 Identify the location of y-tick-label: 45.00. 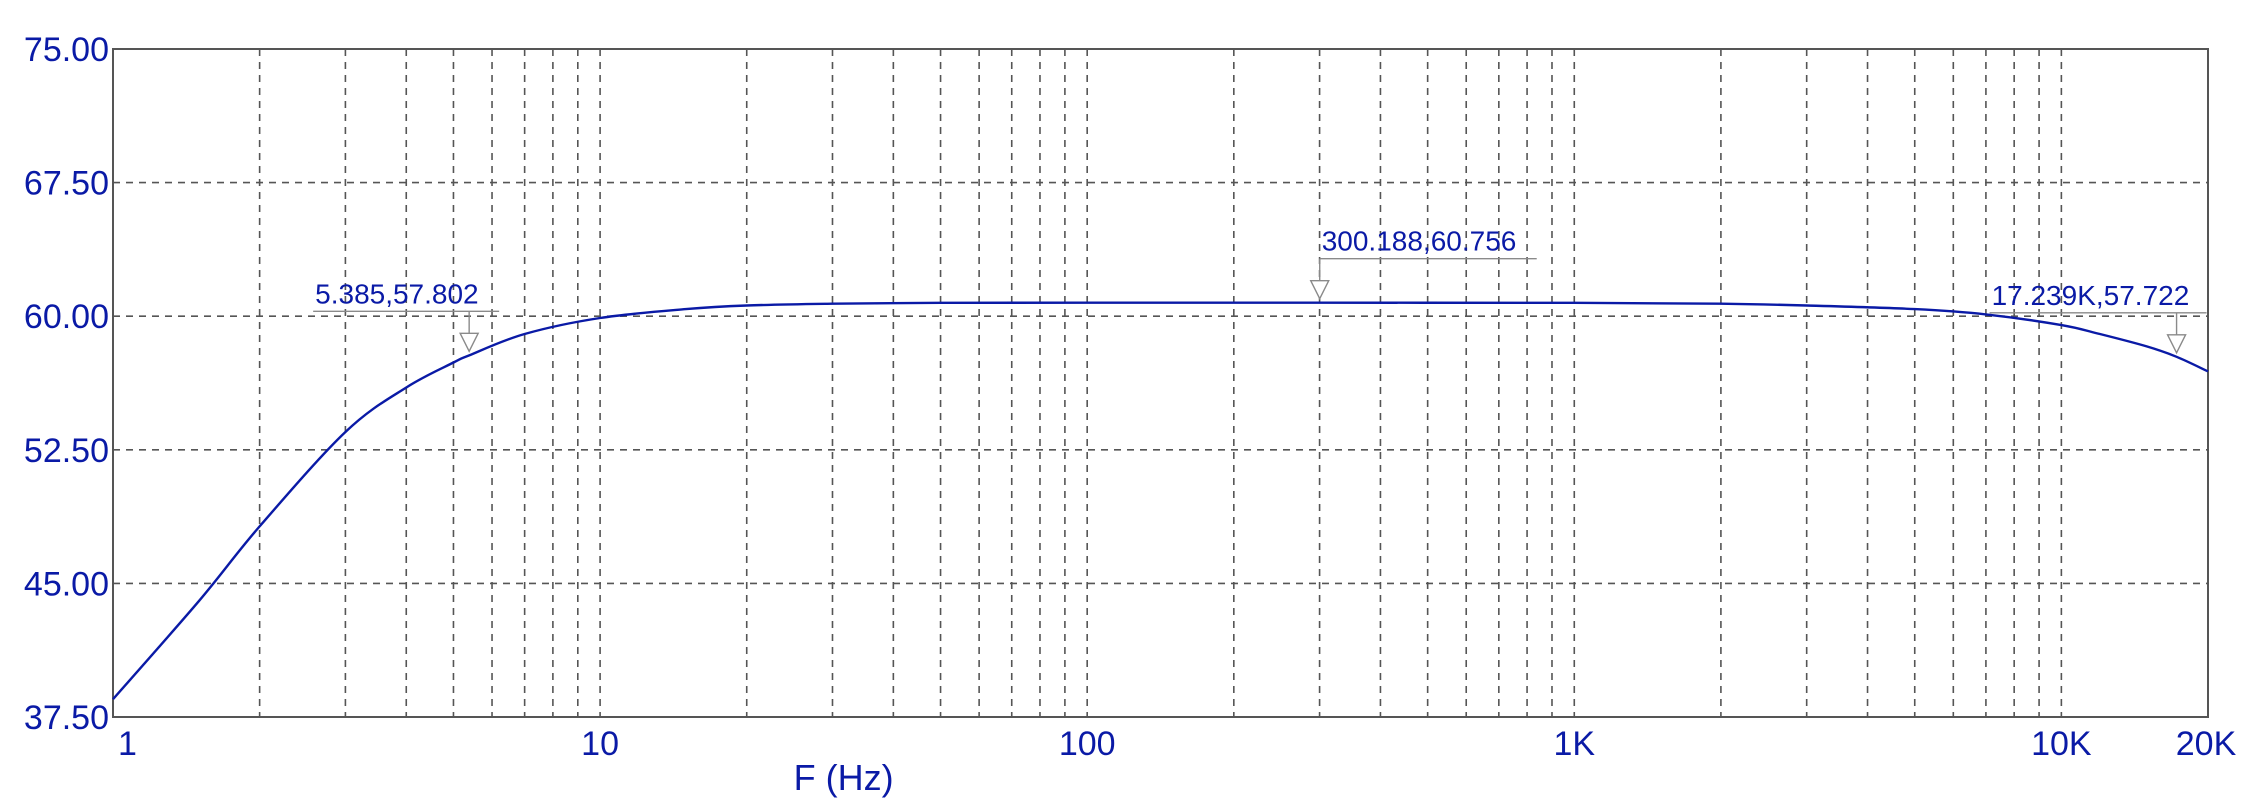
(66, 584).